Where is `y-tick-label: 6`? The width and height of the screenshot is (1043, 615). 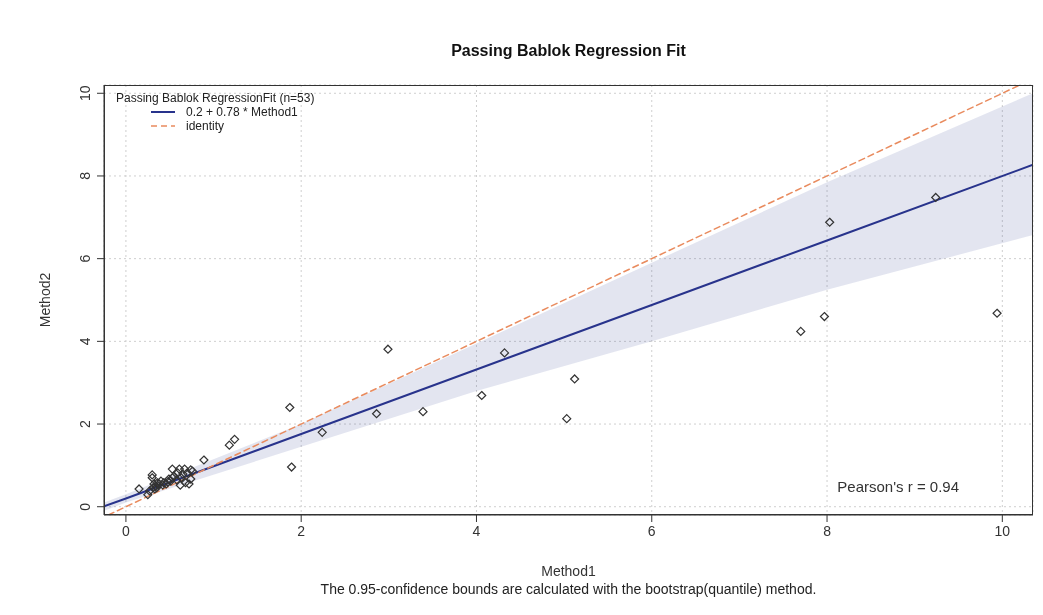
y-tick-label: 6 is located at coordinates (85, 258).